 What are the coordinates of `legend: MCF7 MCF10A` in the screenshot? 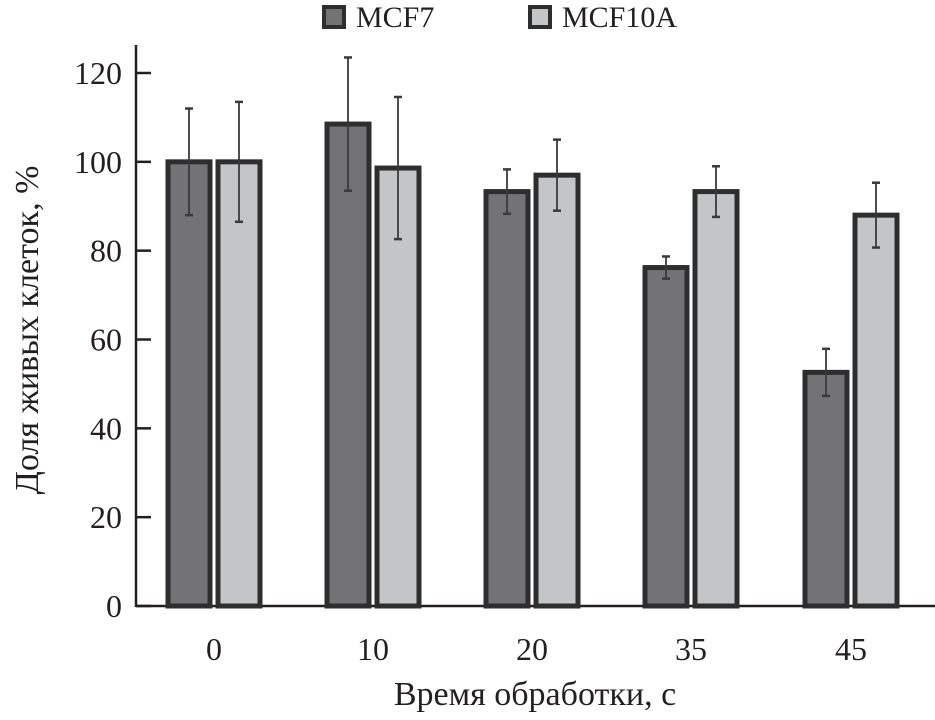 It's located at (499, 17).